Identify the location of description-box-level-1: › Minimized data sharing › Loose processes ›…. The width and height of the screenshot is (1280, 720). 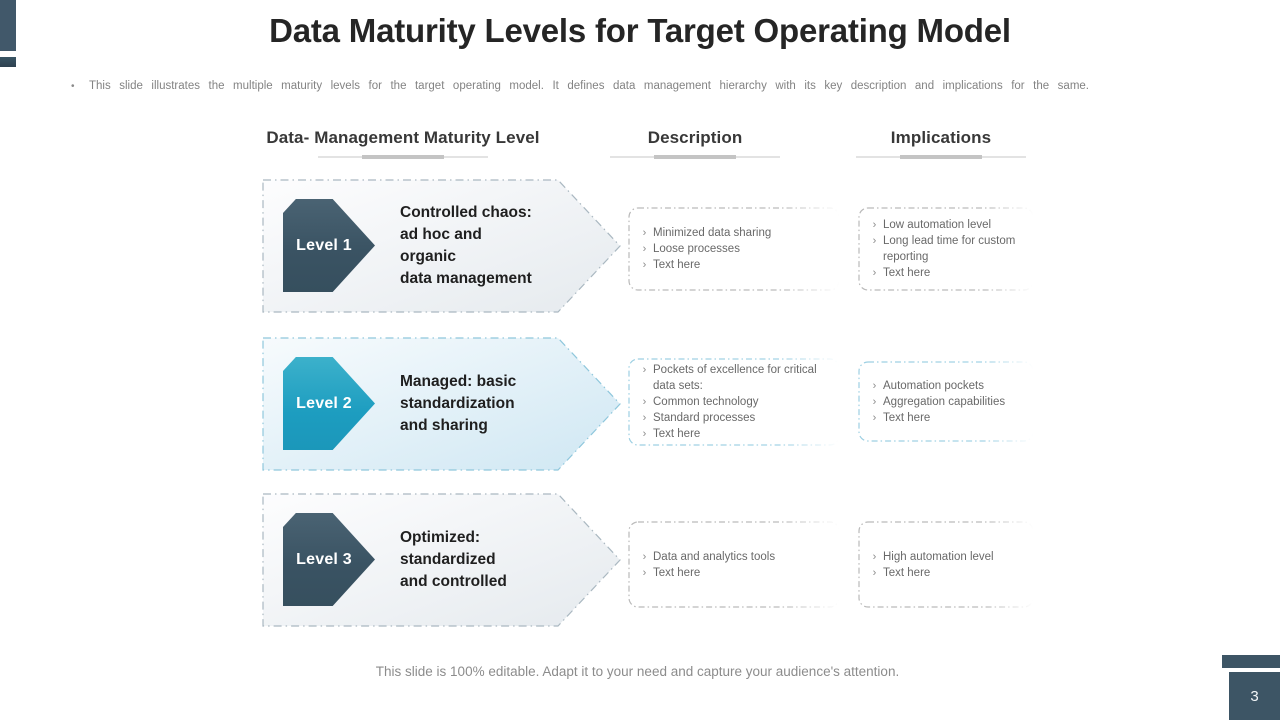
(734, 249).